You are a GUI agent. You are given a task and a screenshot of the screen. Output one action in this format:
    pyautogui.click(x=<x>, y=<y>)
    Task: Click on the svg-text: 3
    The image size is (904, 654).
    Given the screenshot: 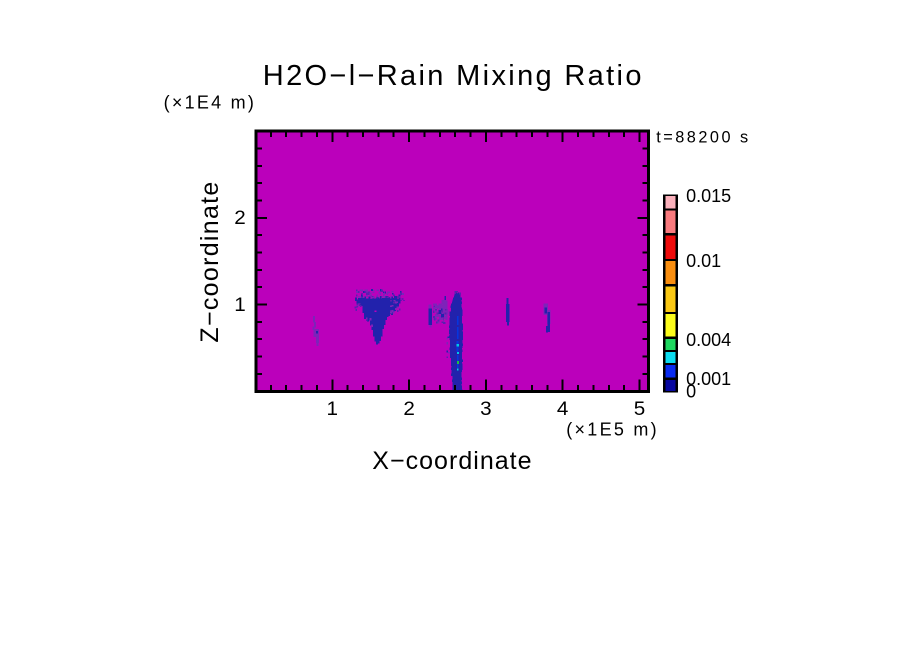 What is the action you would take?
    pyautogui.click(x=486, y=409)
    